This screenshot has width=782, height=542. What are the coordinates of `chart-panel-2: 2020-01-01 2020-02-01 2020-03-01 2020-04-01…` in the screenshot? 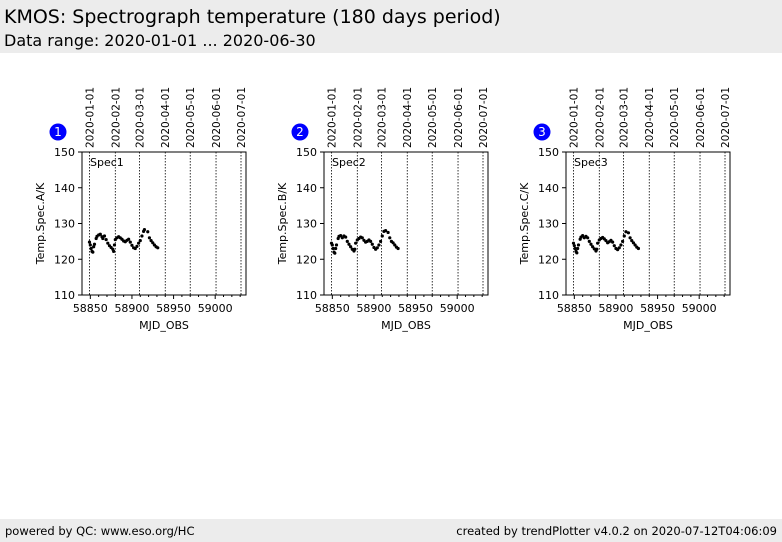 It's located at (383, 209).